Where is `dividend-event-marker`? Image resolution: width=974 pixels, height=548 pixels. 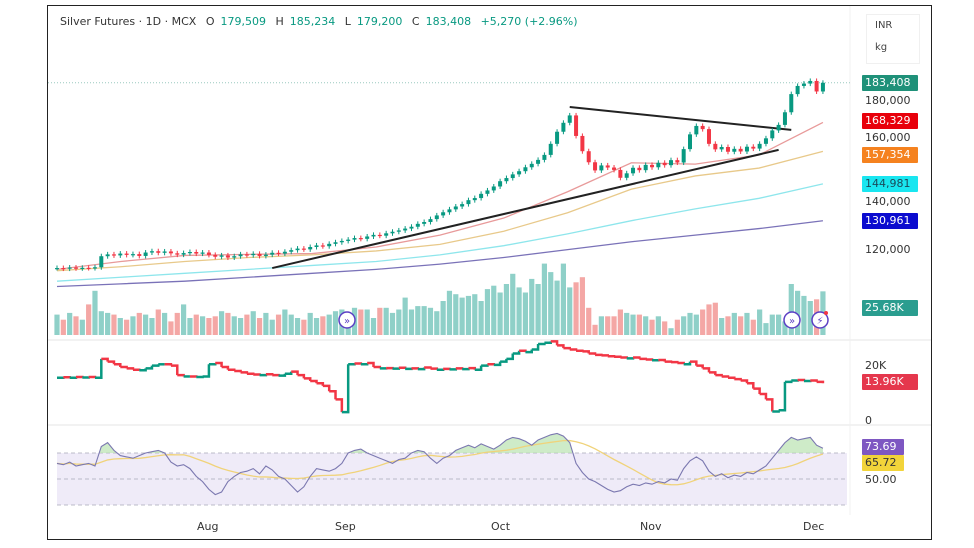 dividend-event-marker is located at coordinates (347, 320).